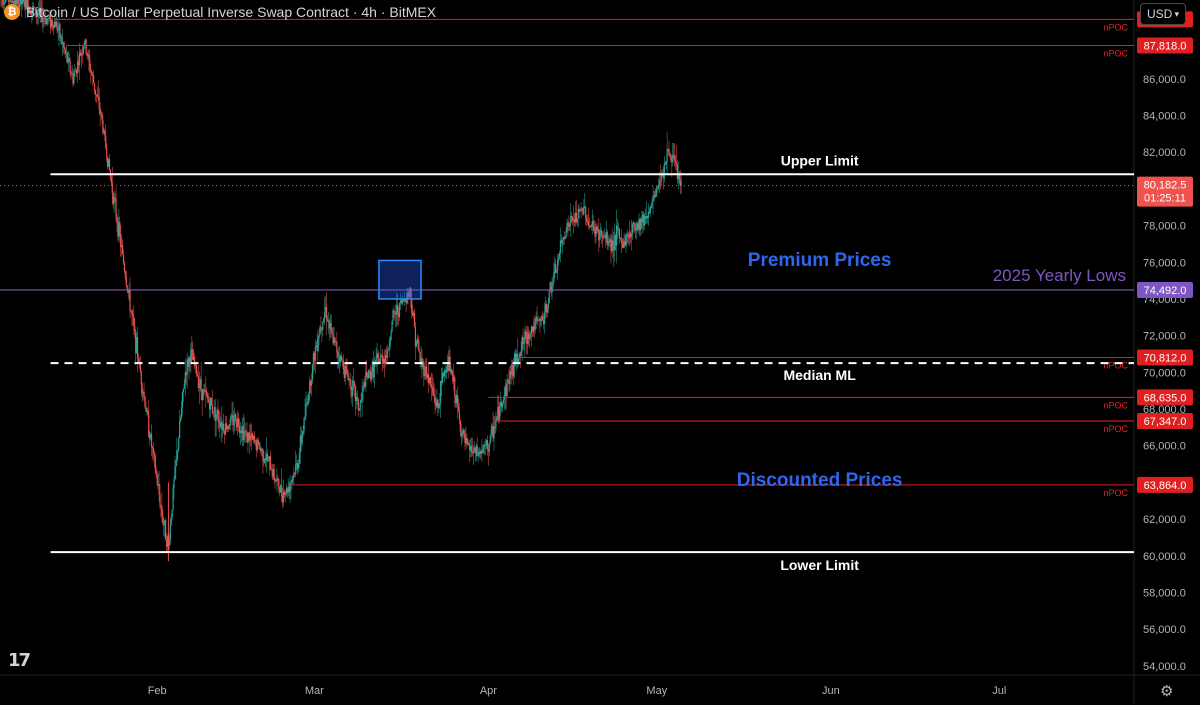 Image resolution: width=1200 pixels, height=705 pixels. I want to click on gear-icon: ⚙, so click(1167, 691).